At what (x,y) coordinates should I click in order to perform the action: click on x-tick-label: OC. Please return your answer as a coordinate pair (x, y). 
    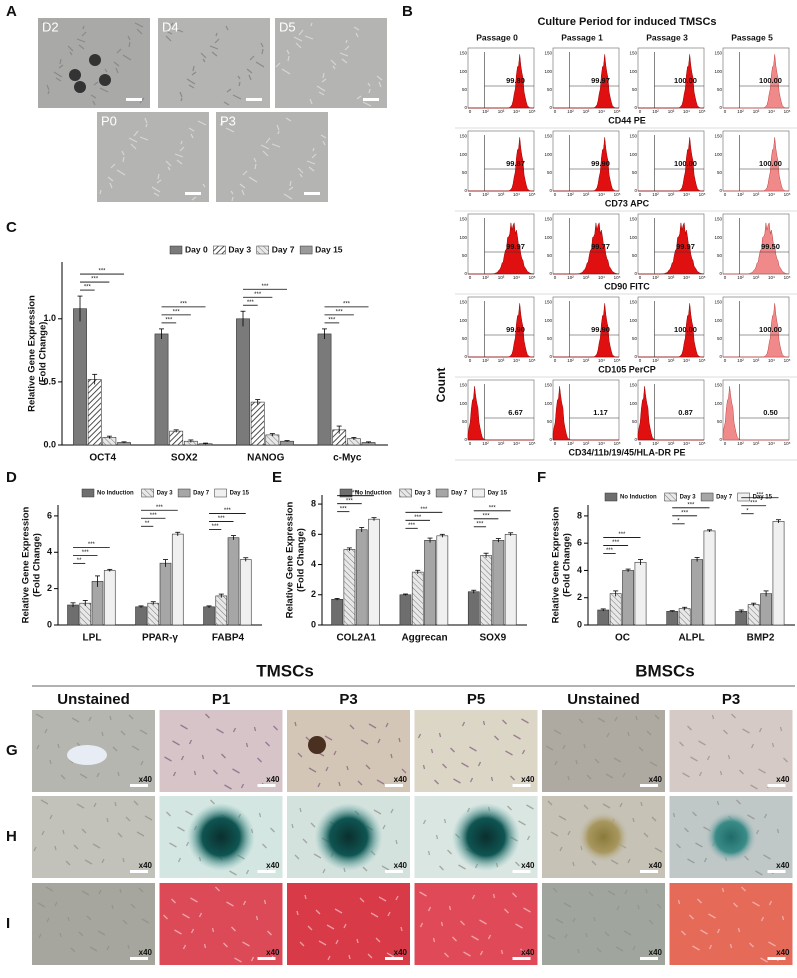
    Looking at the image, I should click on (622, 638).